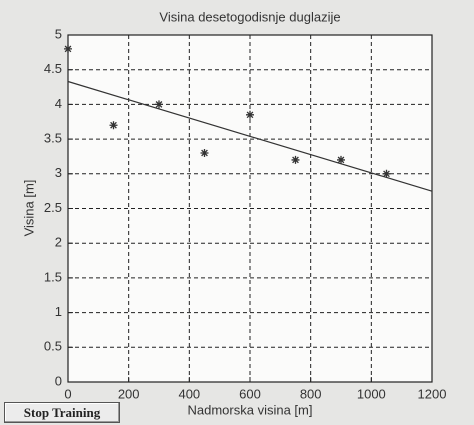  I want to click on y-tick-label: 3, so click(58, 172).